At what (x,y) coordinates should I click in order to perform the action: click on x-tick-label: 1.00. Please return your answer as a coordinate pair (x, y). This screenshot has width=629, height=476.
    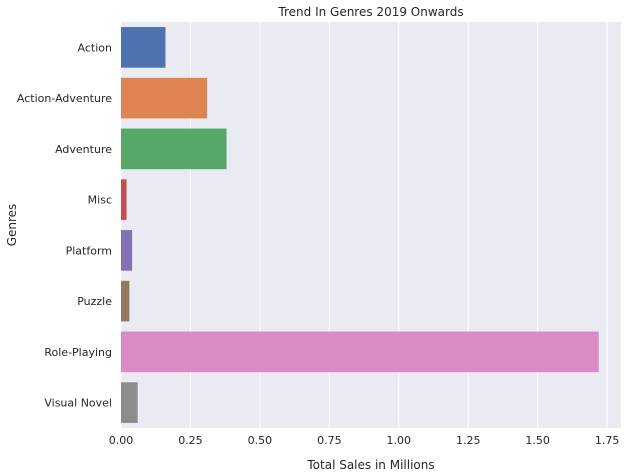
    Looking at the image, I should click on (399, 440).